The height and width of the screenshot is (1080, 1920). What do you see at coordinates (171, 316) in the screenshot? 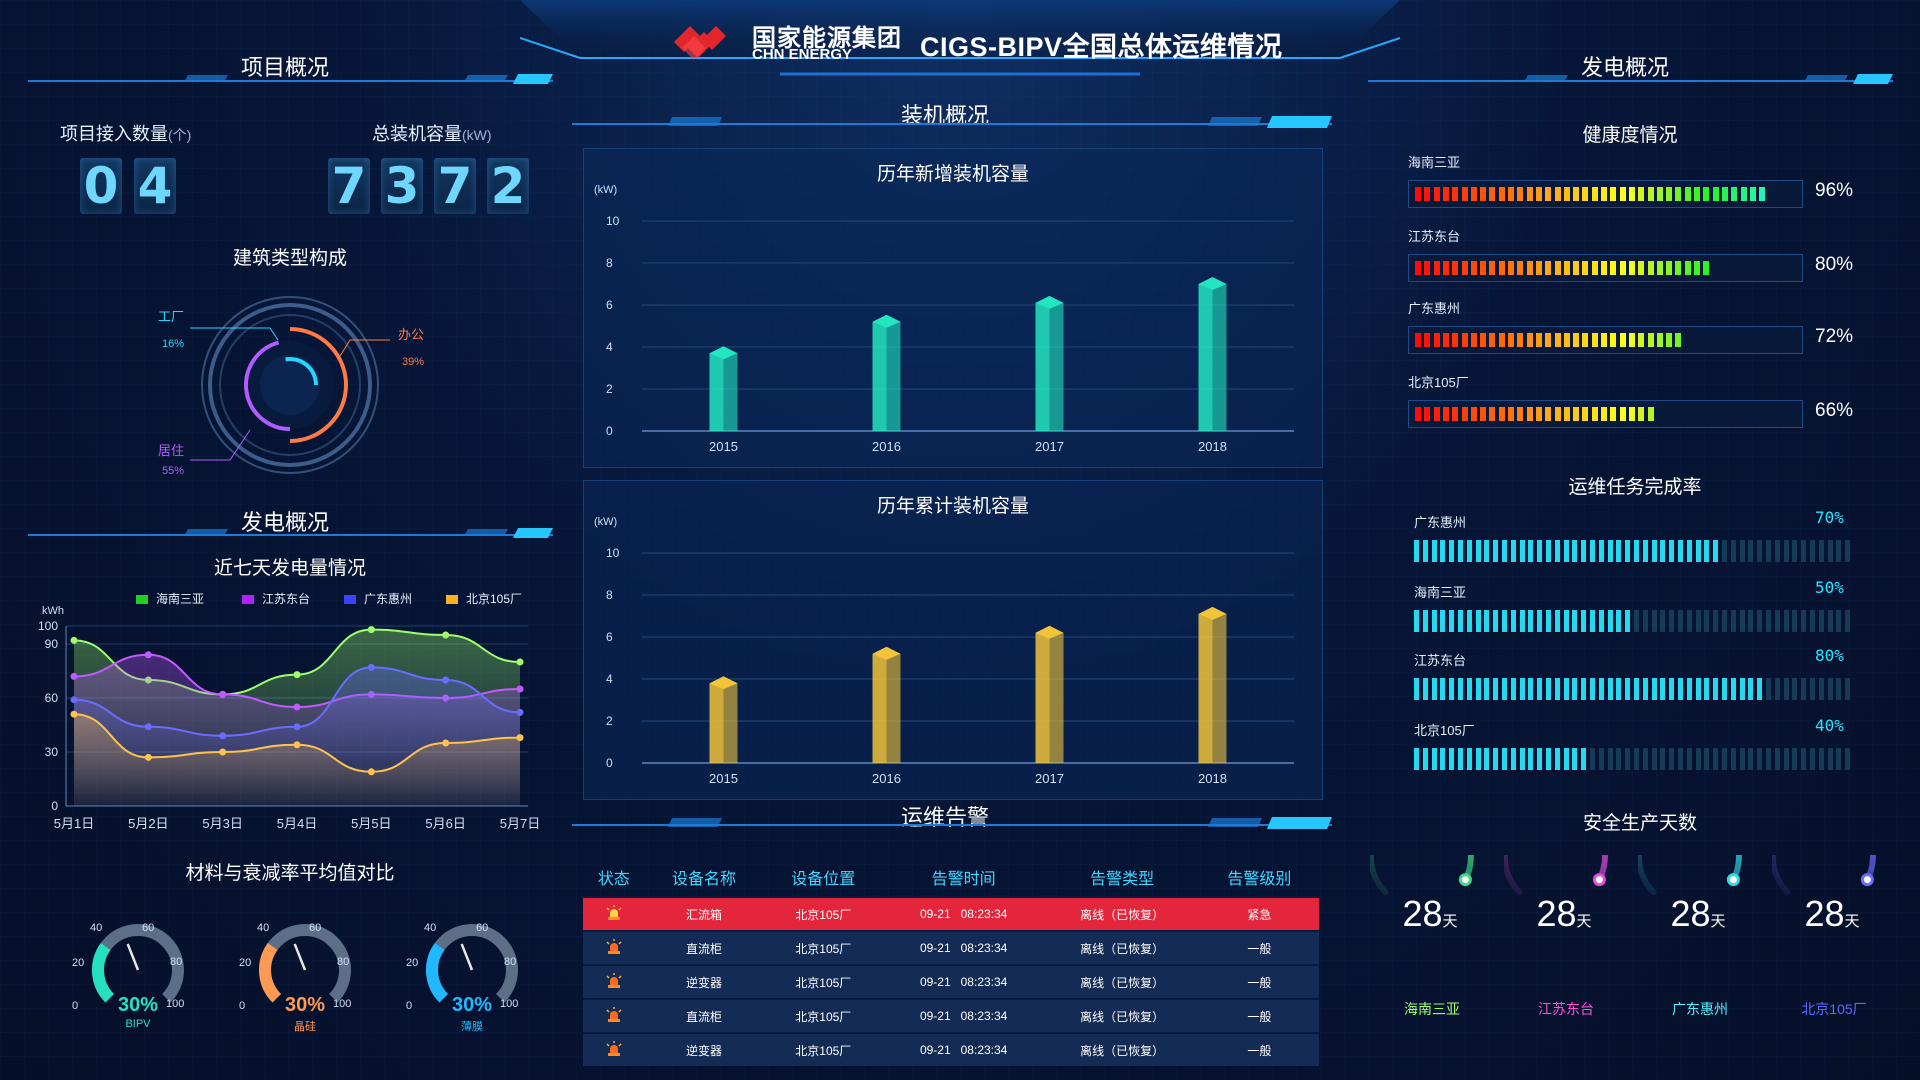
I see `ring-label-factory: 工厂` at bounding box center [171, 316].